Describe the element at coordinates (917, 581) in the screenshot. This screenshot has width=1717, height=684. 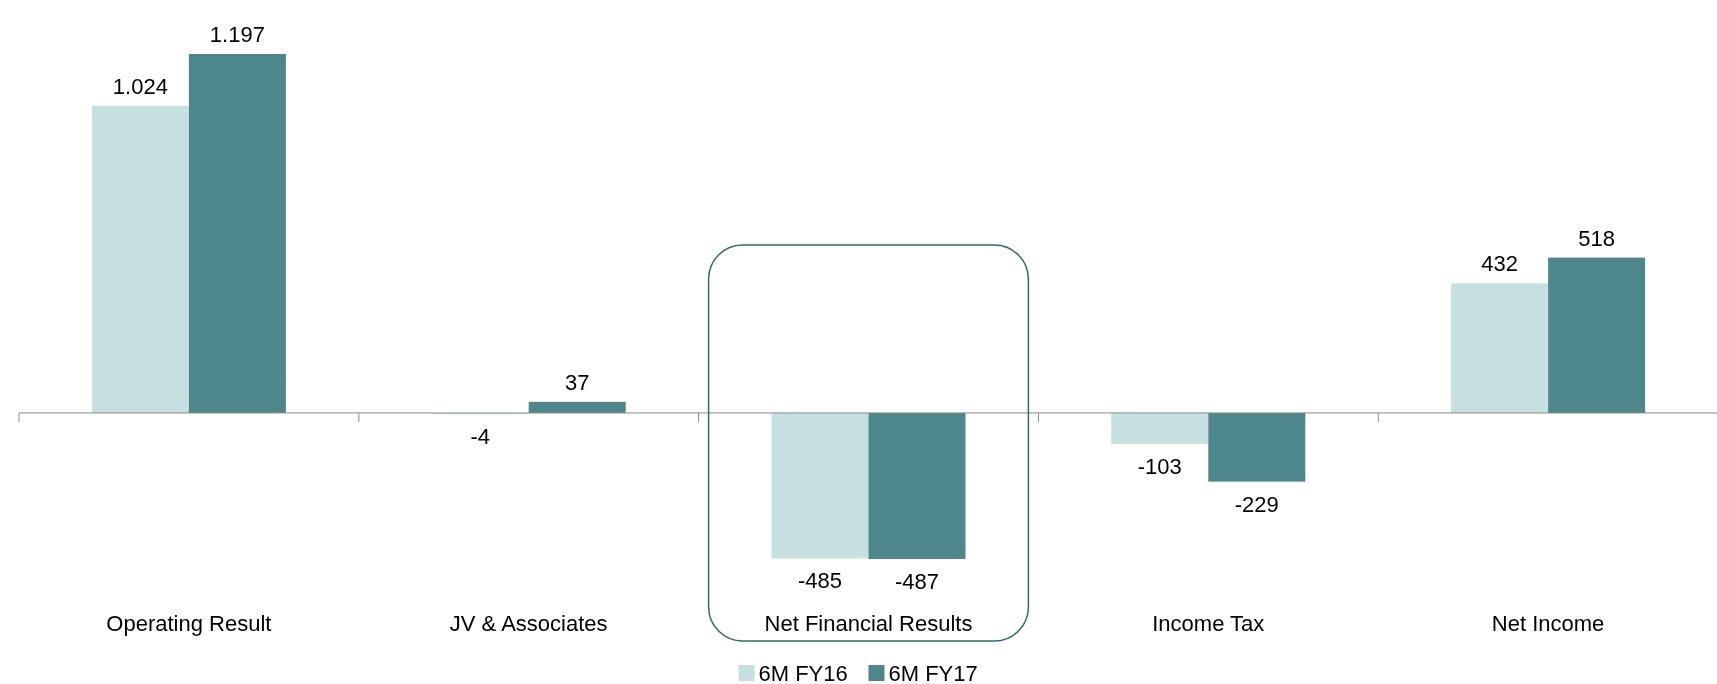
I see `data-label: -487` at that location.